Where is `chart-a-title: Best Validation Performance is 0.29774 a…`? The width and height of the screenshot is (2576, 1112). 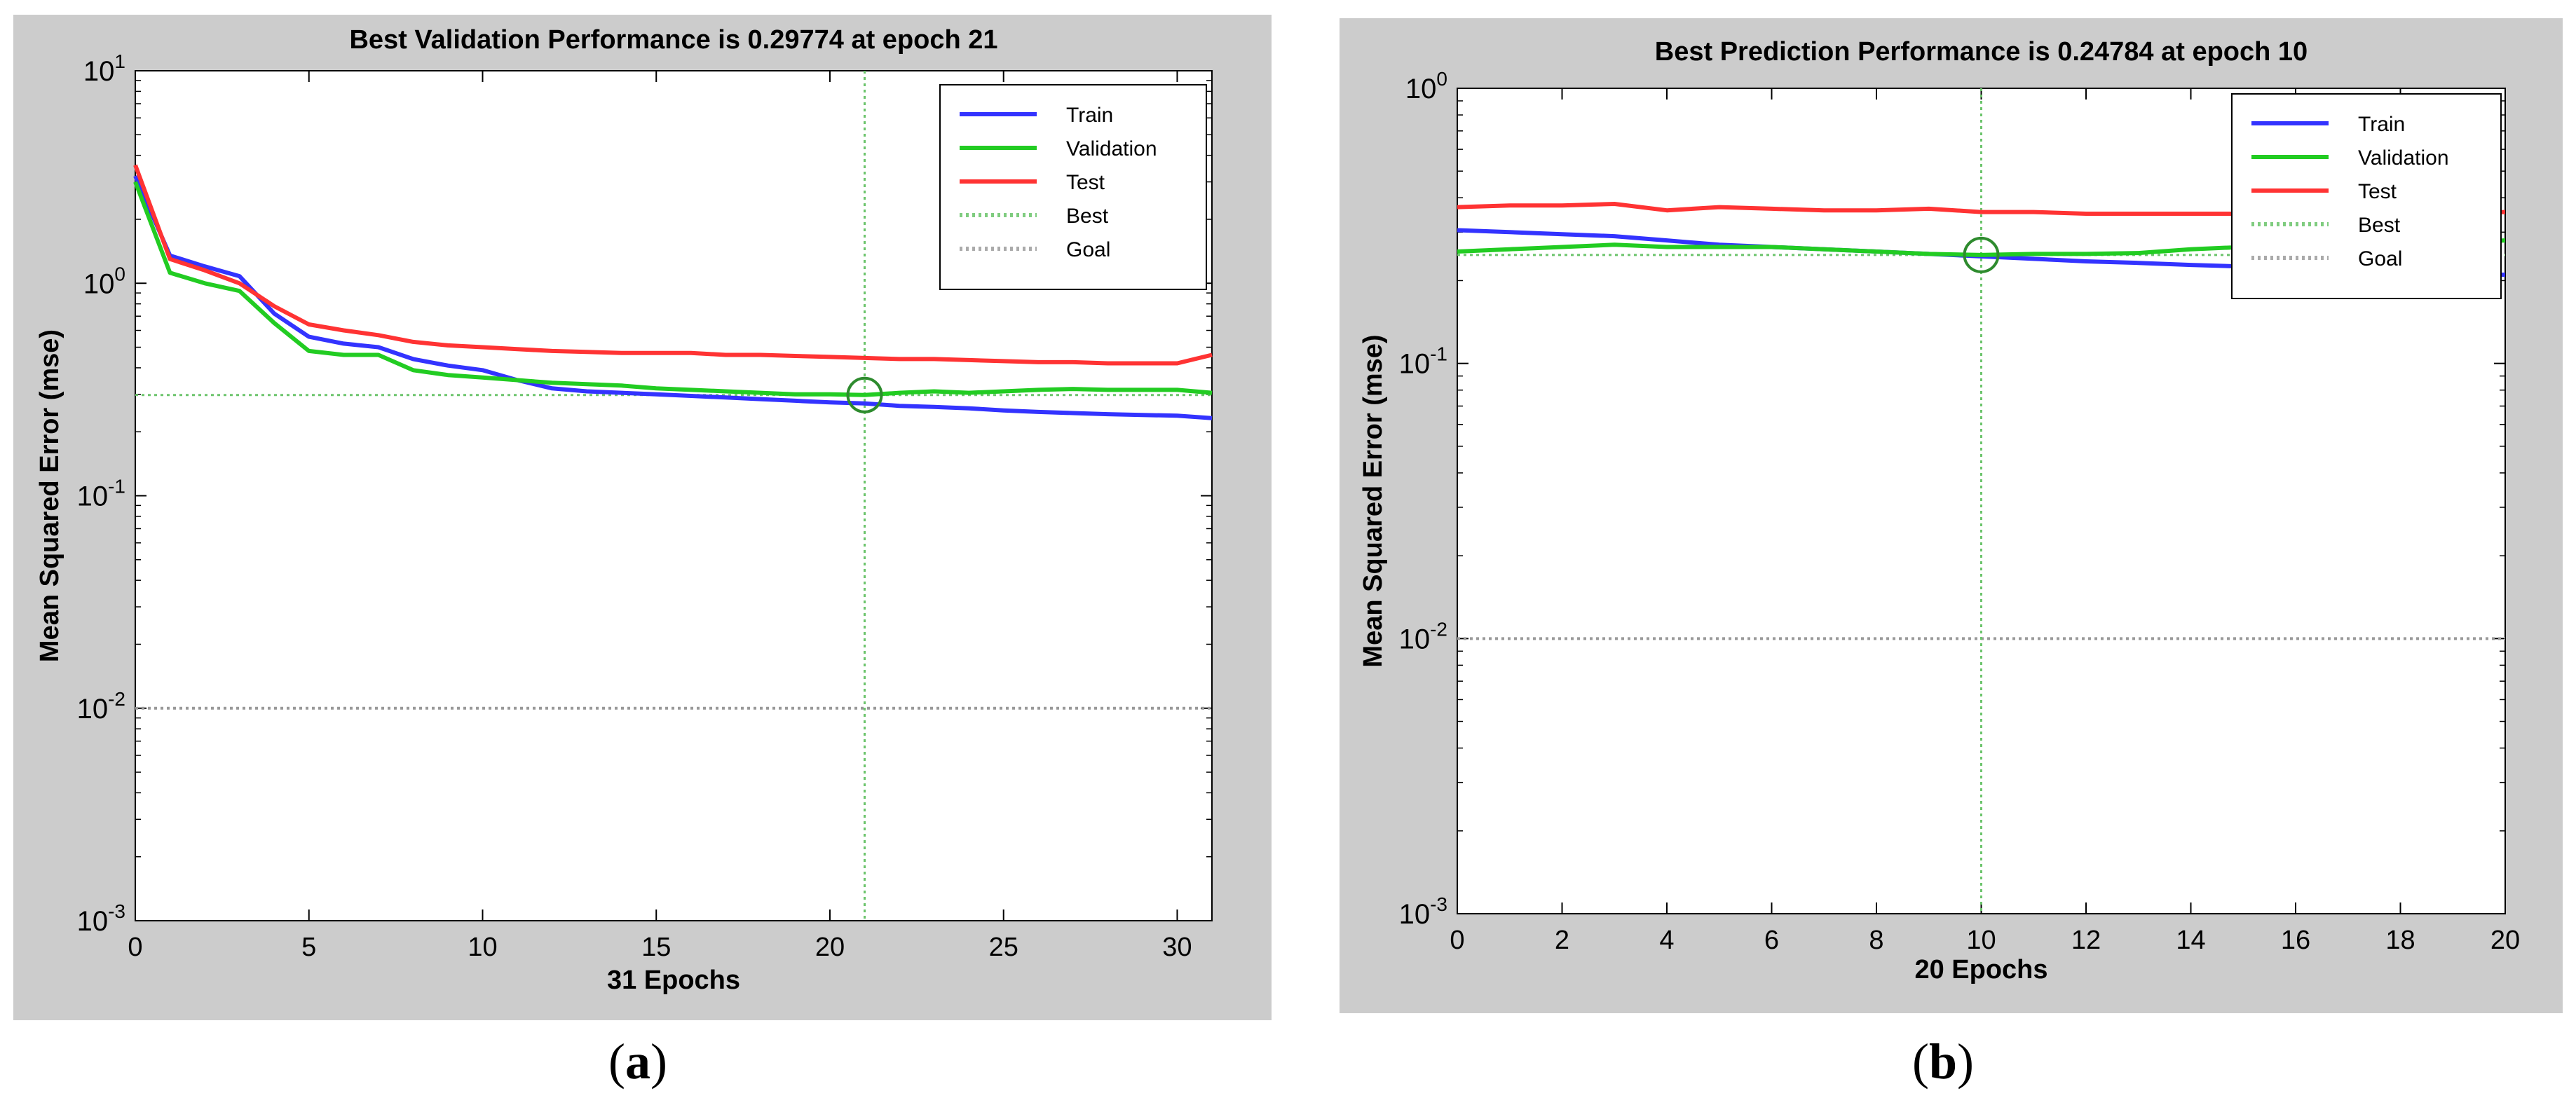
chart-a-title: Best Validation Performance is 0.29774 a… is located at coordinates (673, 40).